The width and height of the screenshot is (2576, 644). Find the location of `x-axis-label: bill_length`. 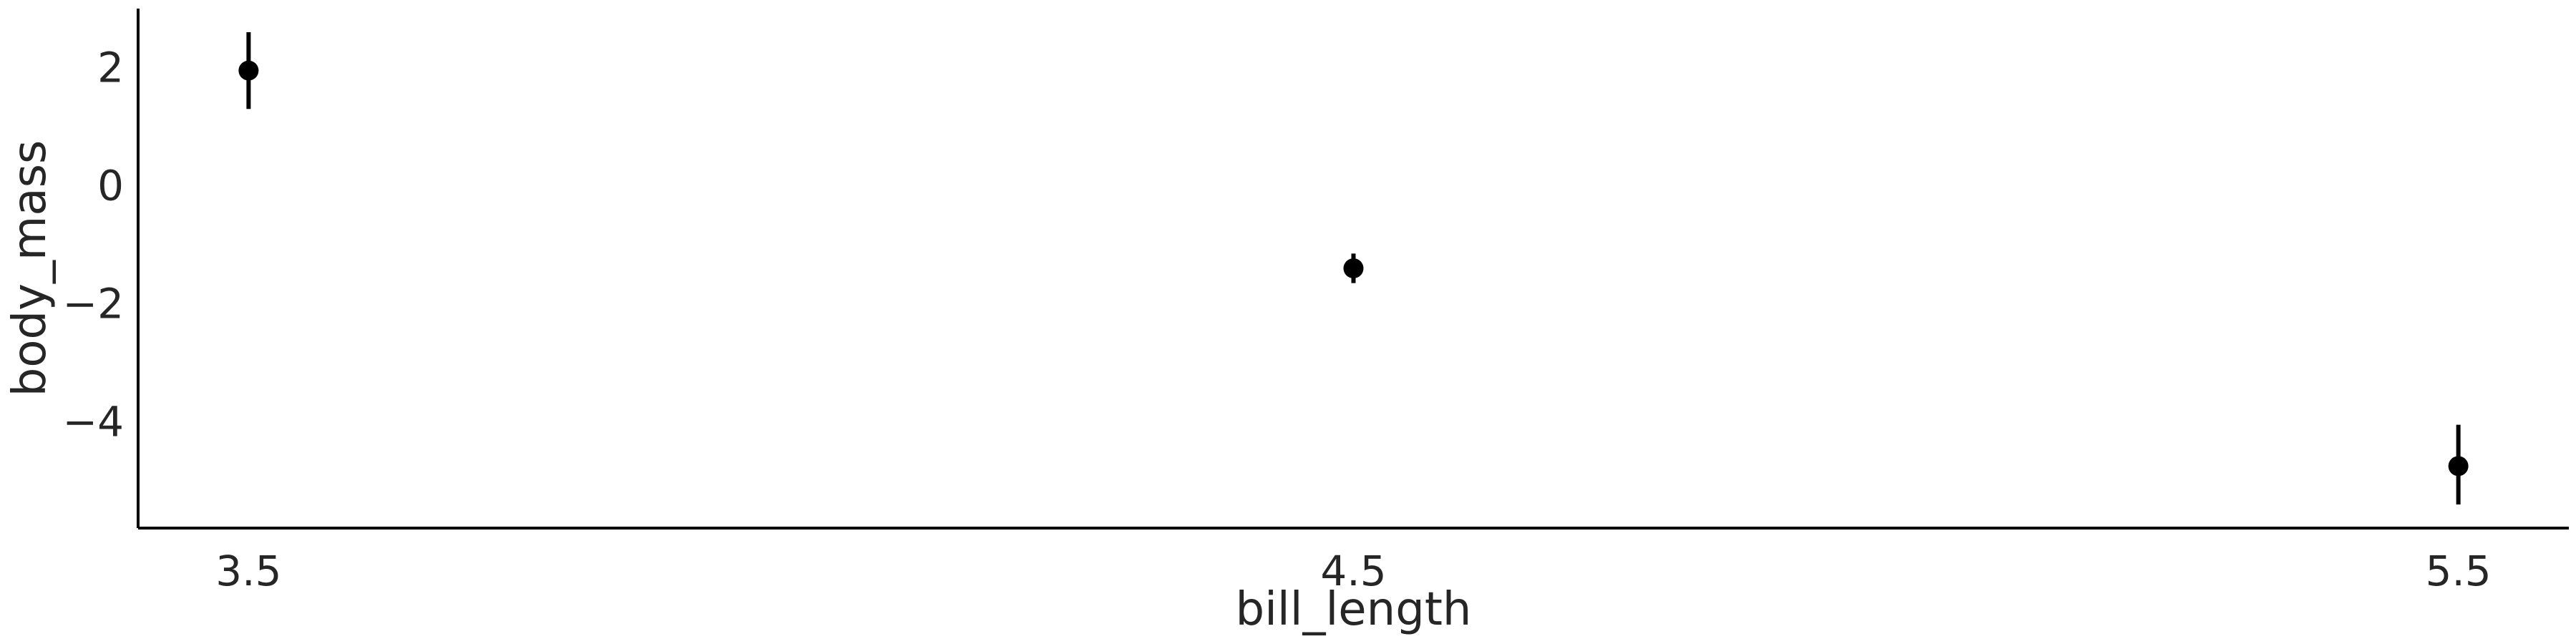

x-axis-label: bill_length is located at coordinates (1354, 609).